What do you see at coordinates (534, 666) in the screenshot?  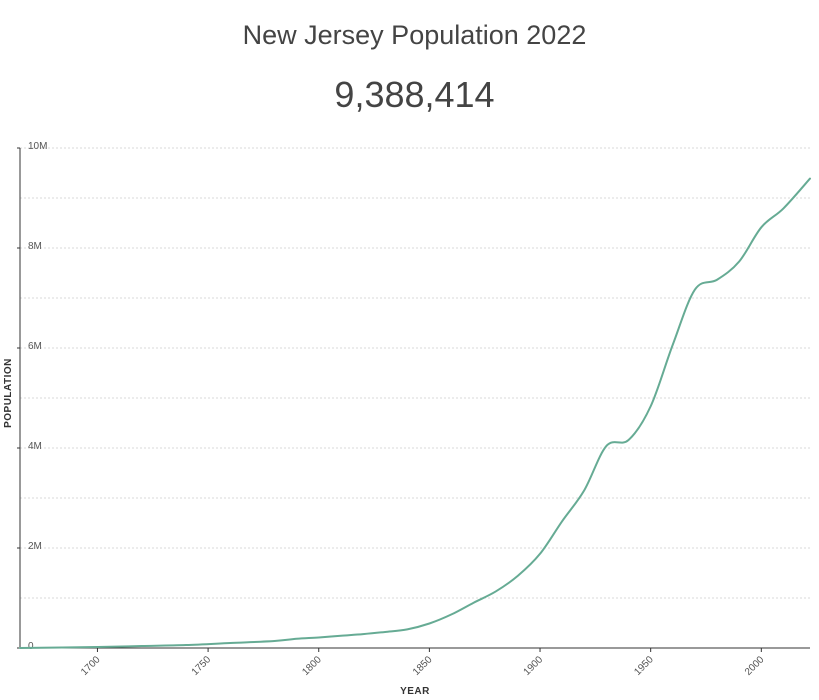 I see `x-tick-label: 1900` at bounding box center [534, 666].